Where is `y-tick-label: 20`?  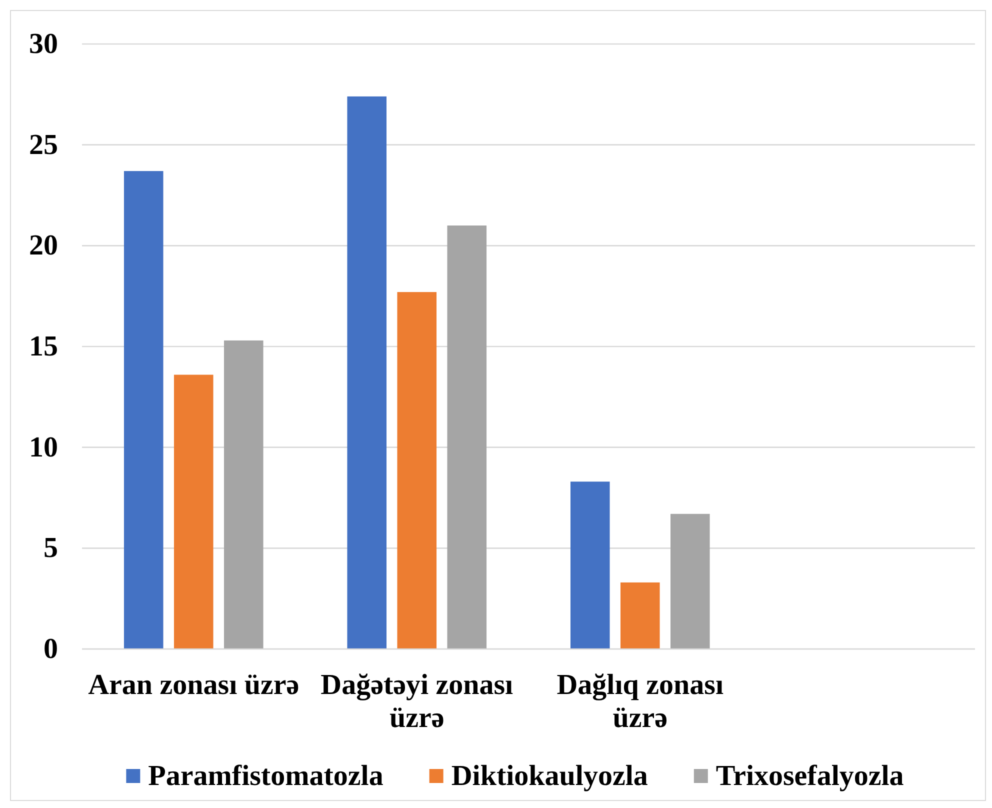
y-tick-label: 20 is located at coordinates (43, 246).